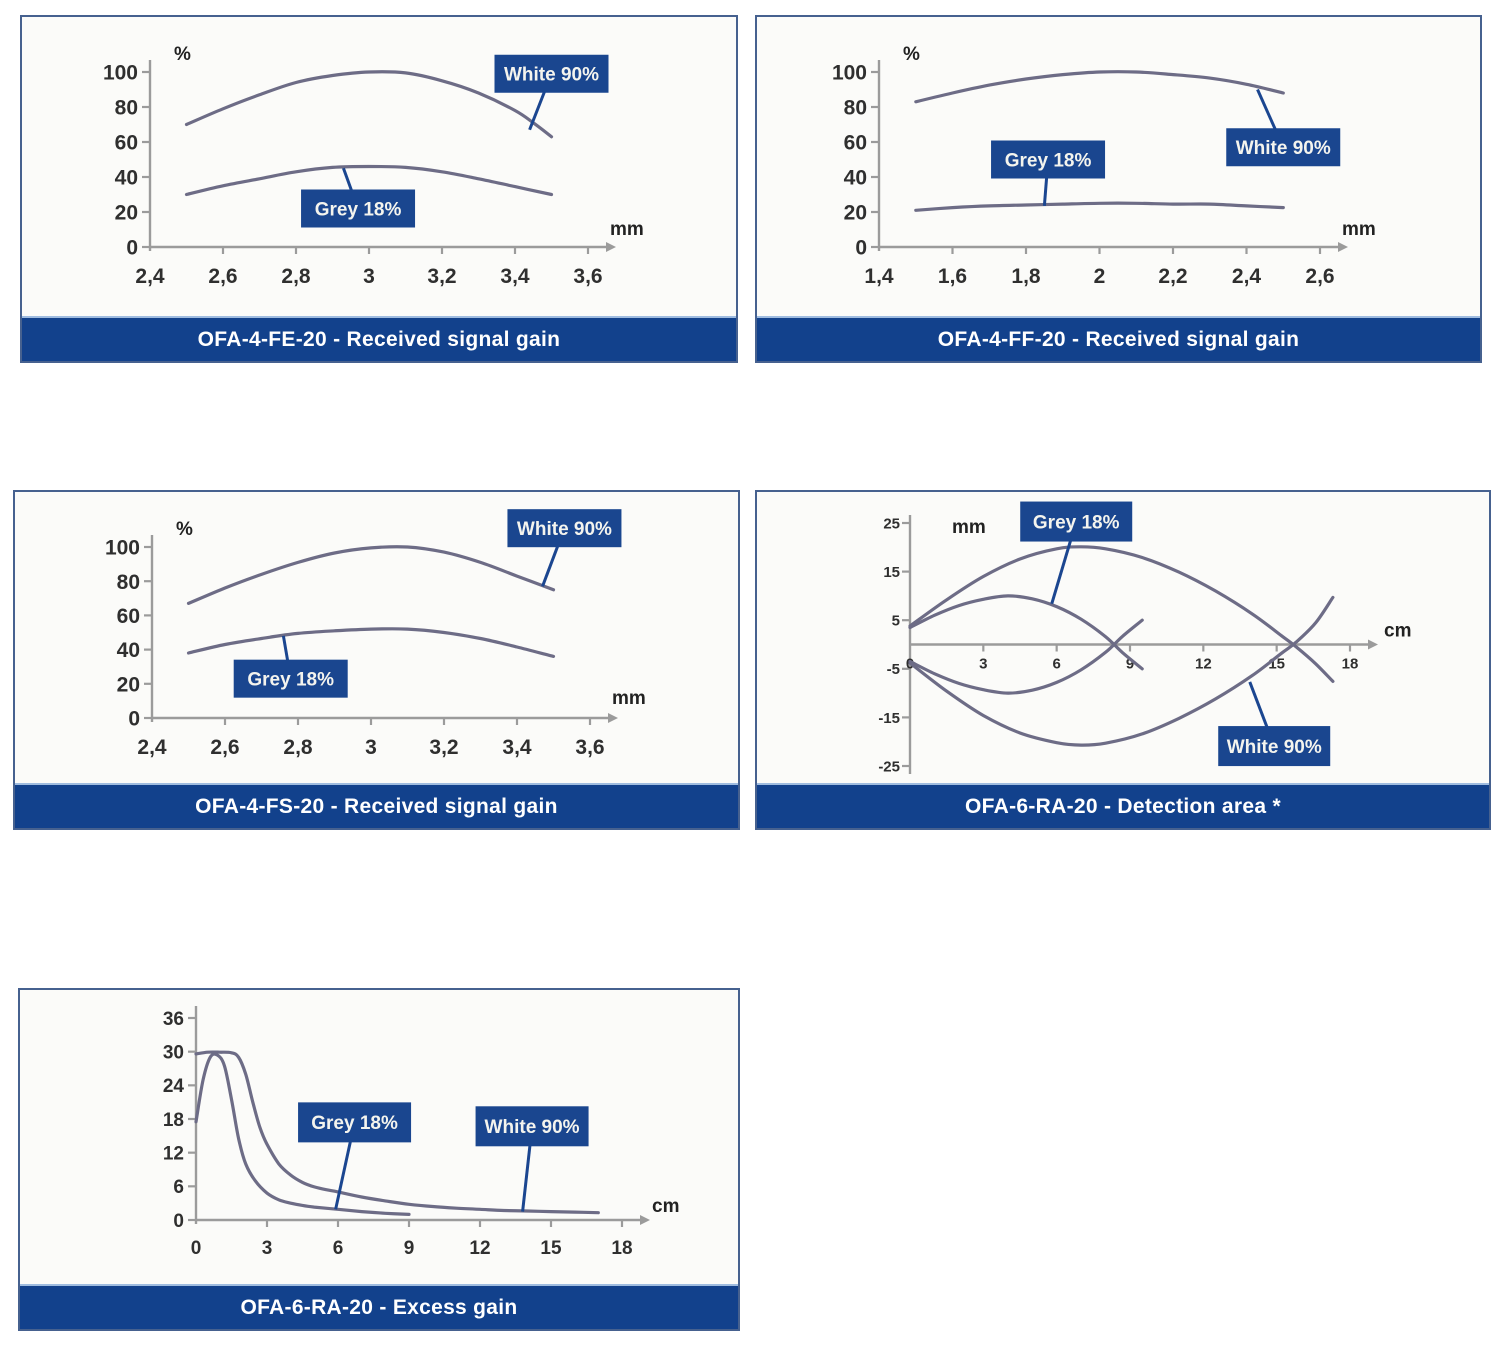 The width and height of the screenshot is (1500, 1360). What do you see at coordinates (173, 1154) in the screenshot?
I see `y-tick-label: 12` at bounding box center [173, 1154].